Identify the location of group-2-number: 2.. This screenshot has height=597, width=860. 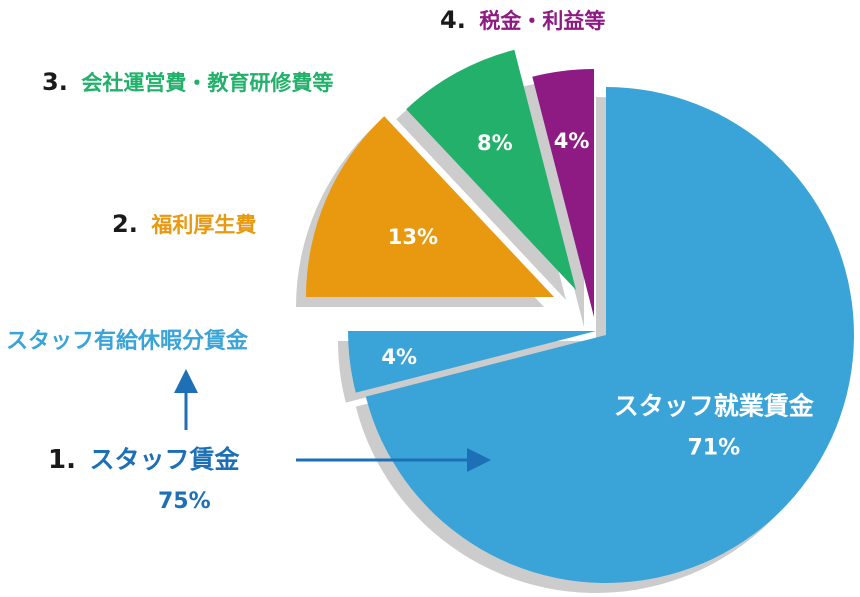
(125, 224).